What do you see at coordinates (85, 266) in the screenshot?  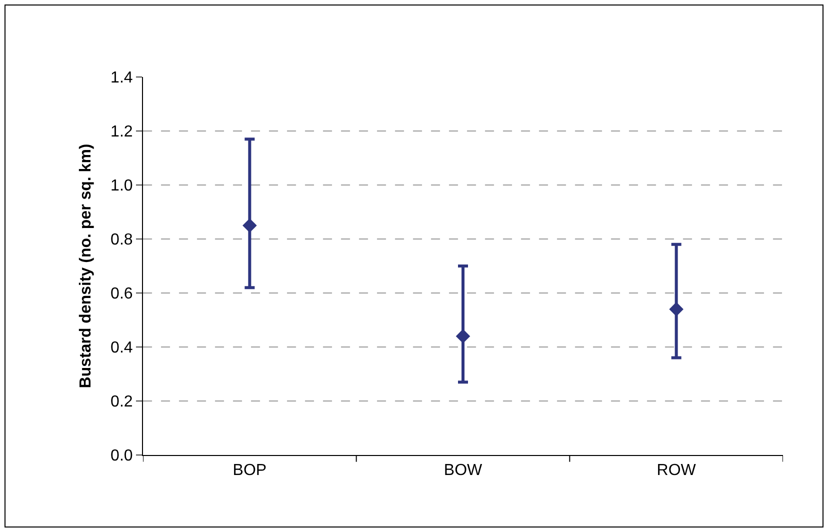 I see `y-axis-title: Bustard density (no. per sq. km)` at bounding box center [85, 266].